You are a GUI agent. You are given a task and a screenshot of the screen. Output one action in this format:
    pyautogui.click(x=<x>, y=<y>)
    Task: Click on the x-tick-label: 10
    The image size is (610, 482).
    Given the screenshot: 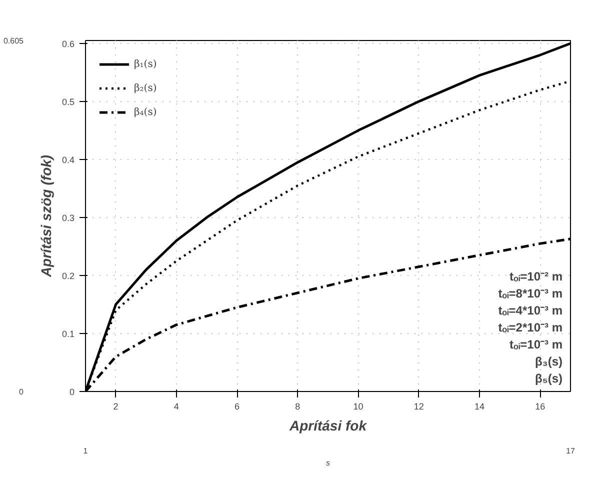 What is the action you would take?
    pyautogui.click(x=358, y=407)
    